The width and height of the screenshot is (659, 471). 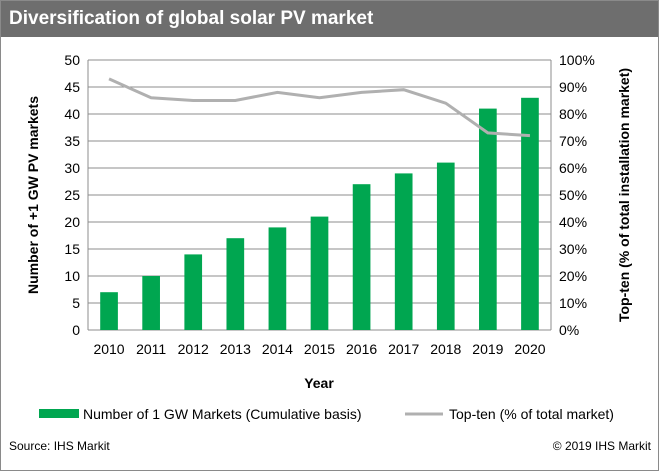 I want to click on y2-tick-label: 70%, so click(x=573, y=141).